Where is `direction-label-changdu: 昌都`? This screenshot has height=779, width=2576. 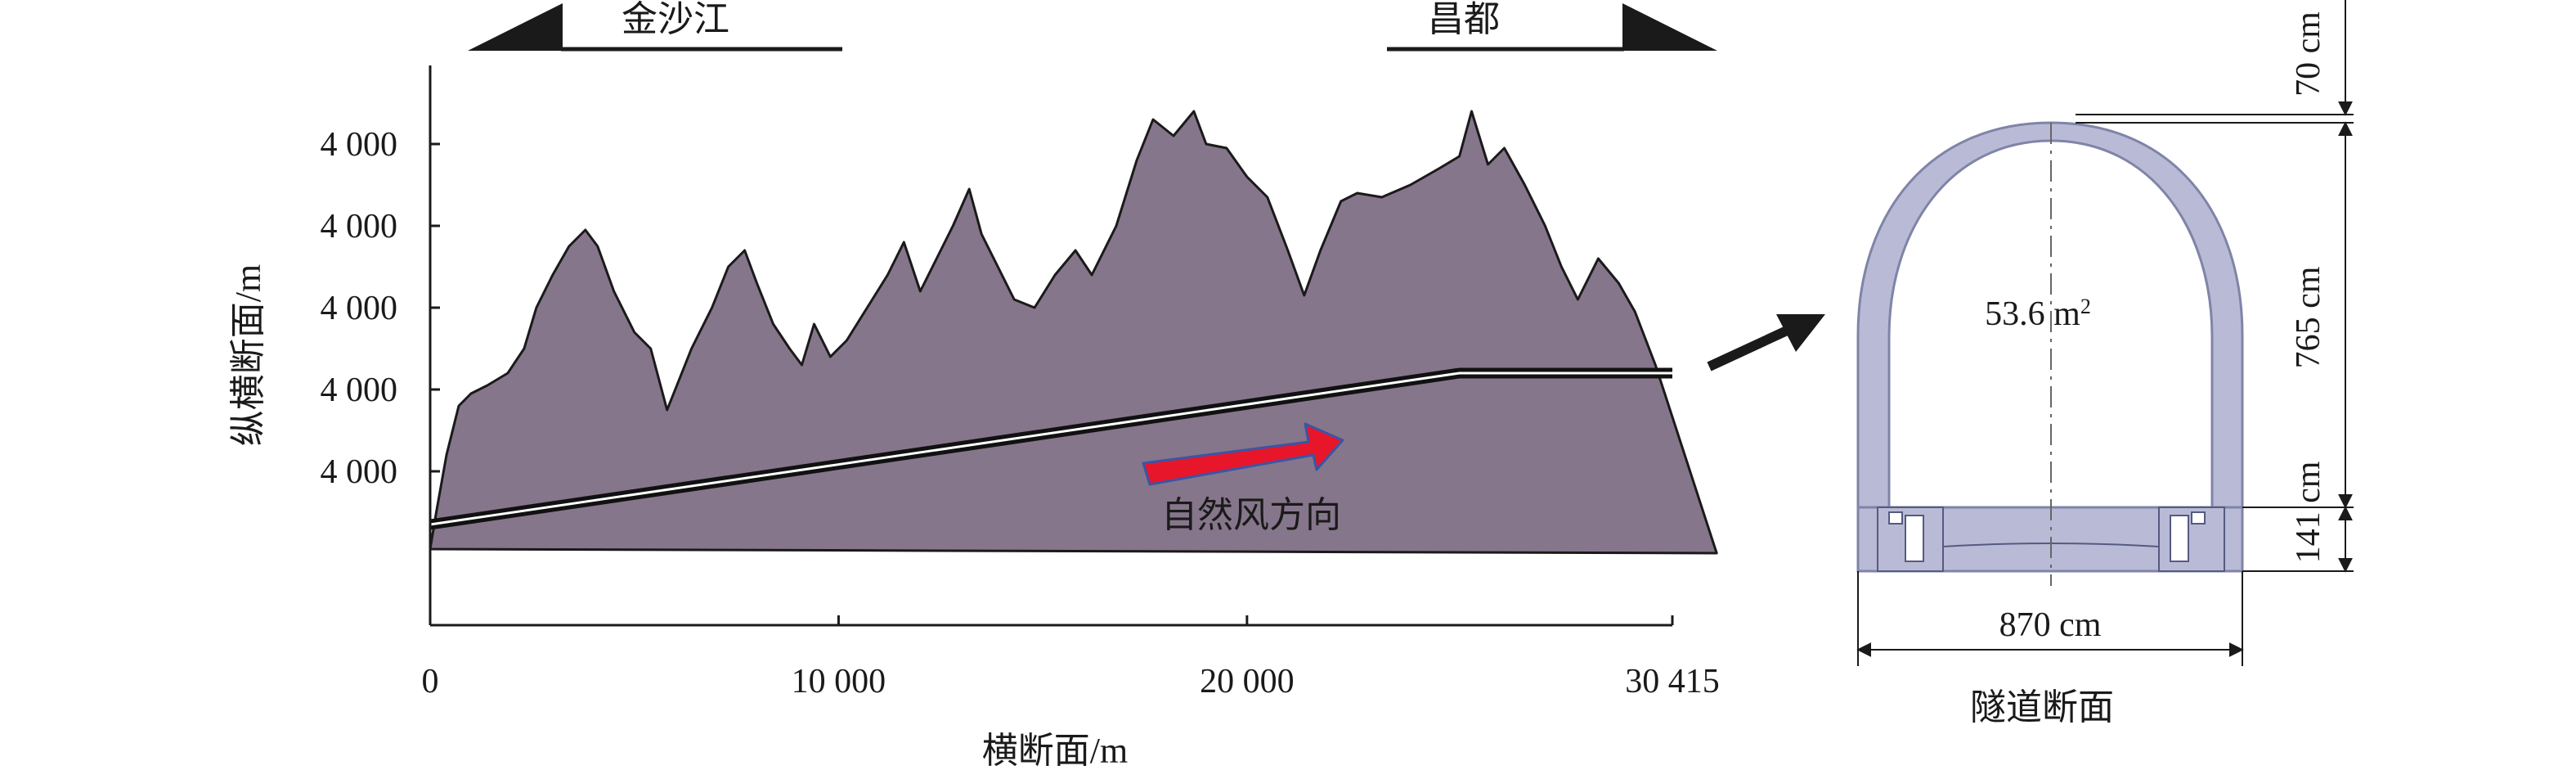
direction-label-changdu: 昌都 is located at coordinates (1464, 19).